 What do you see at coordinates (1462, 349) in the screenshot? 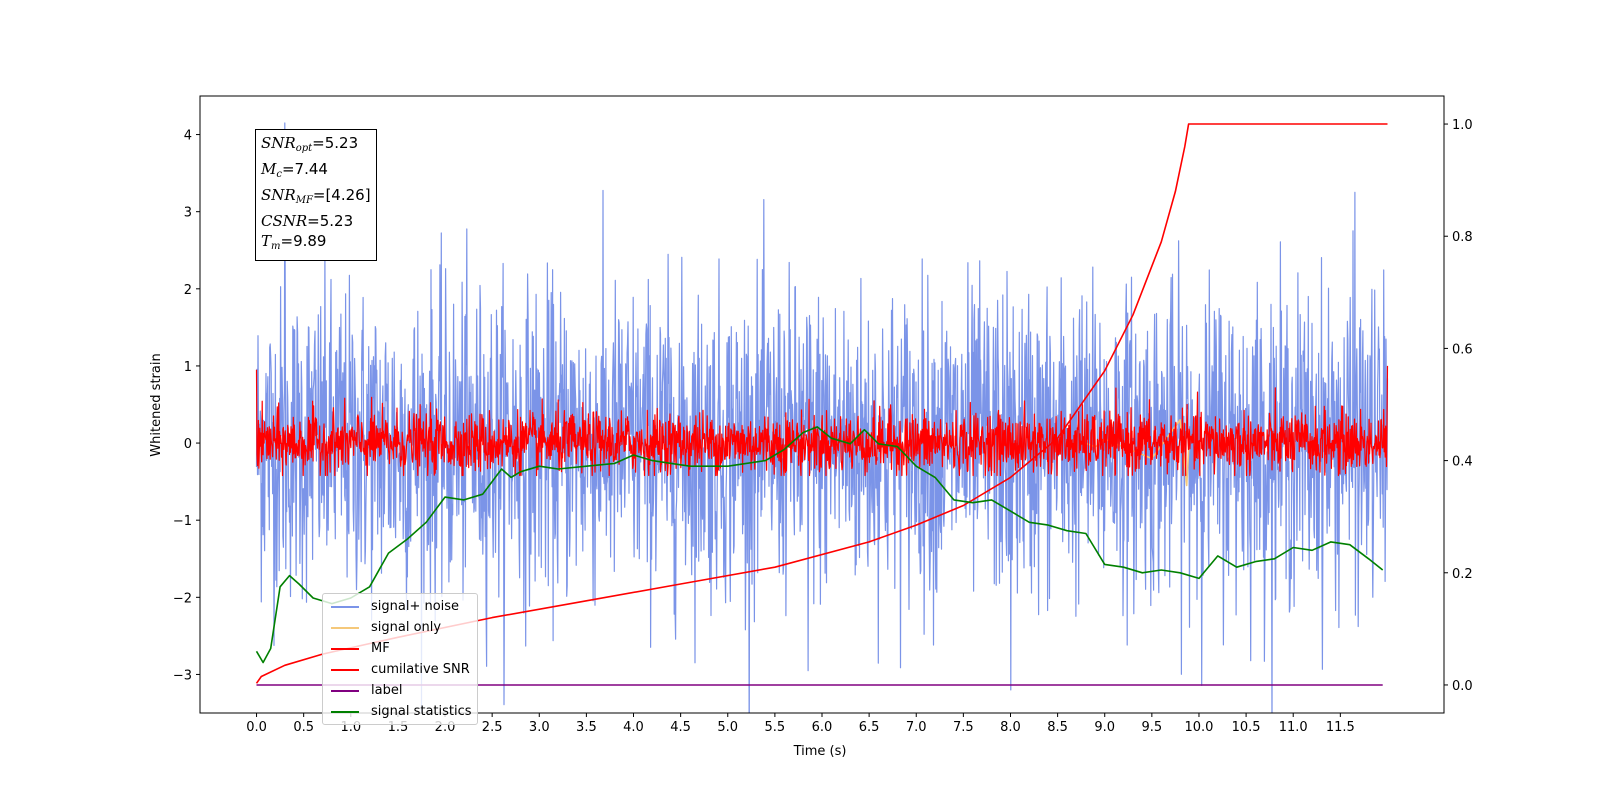
I see `y2-tick-label: 0.6` at bounding box center [1462, 349].